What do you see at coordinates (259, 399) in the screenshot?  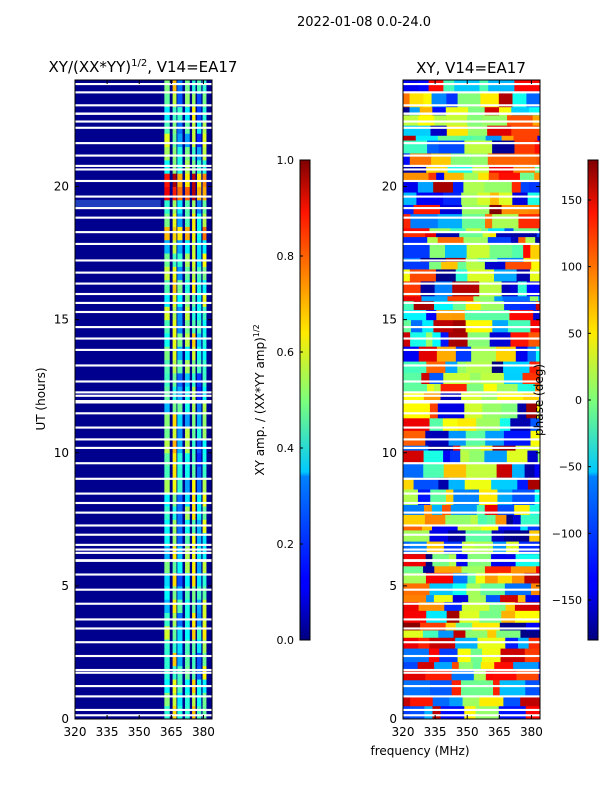 I see `left-colorbar-label: XY amp. / (XX*YY amp)1/2` at bounding box center [259, 399].